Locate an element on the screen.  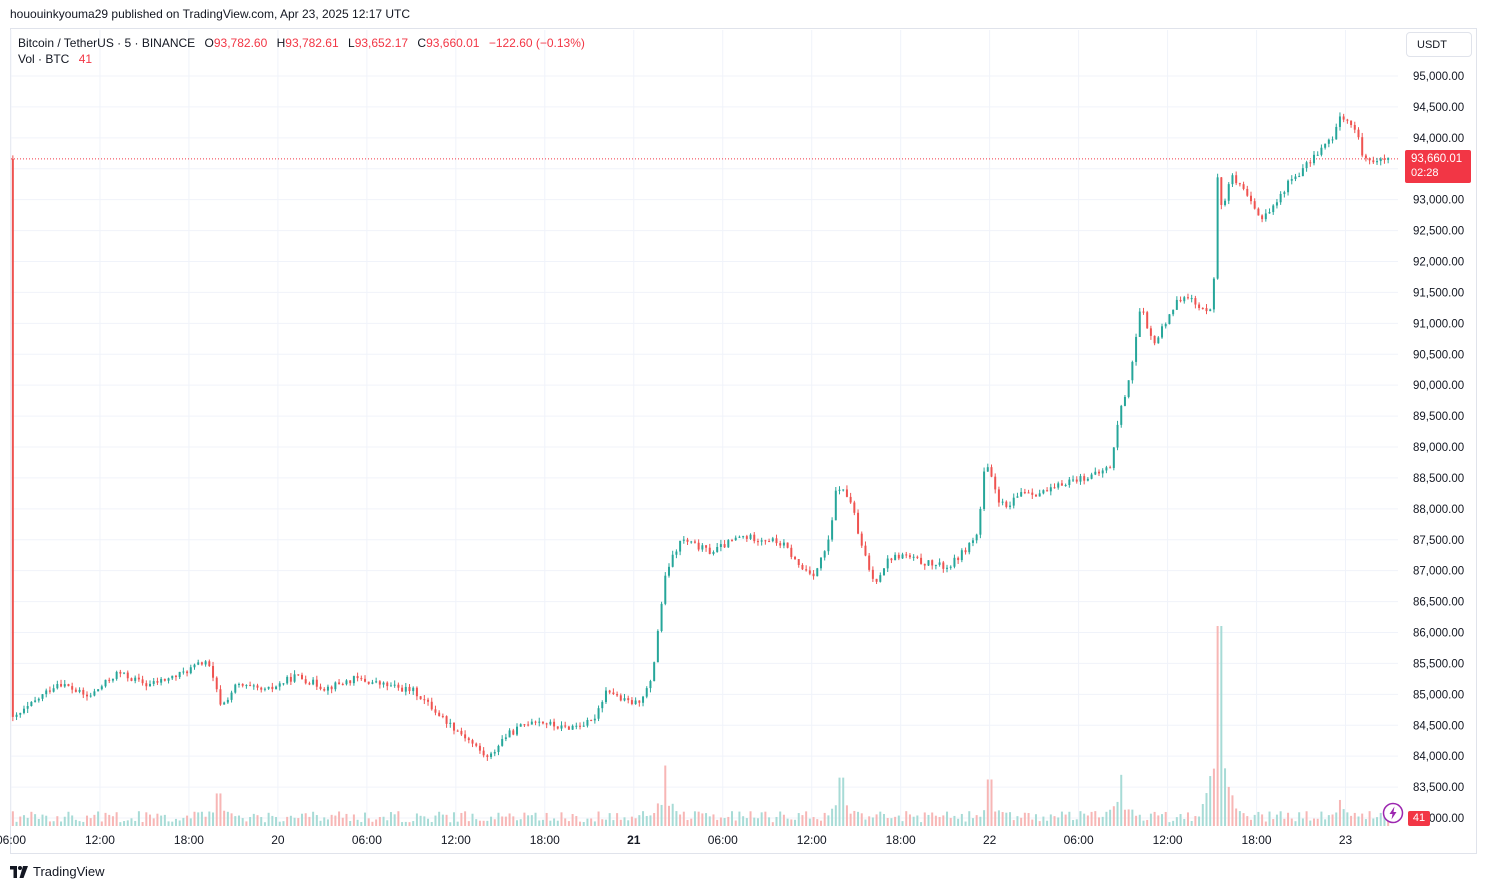
time-tick-label: 21 is located at coordinates (634, 840).